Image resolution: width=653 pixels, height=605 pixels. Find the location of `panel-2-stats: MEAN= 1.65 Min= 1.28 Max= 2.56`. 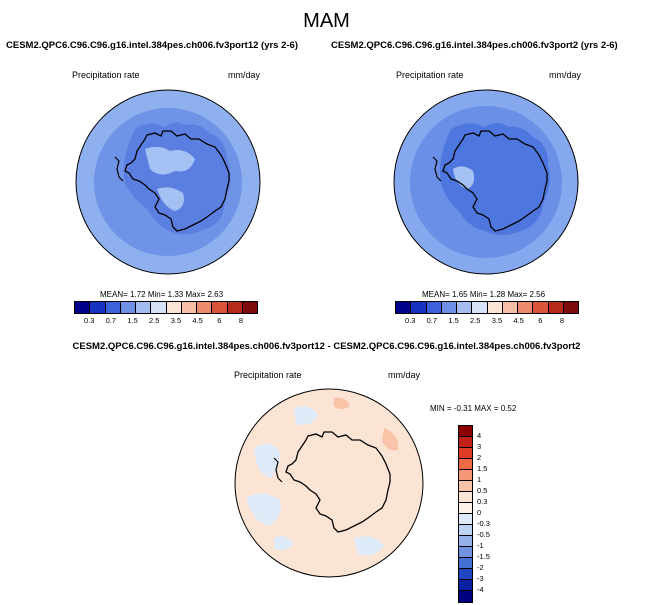

panel-2-stats: MEAN= 1.65 Min= 1.28 Max= 2.56 is located at coordinates (483, 294).